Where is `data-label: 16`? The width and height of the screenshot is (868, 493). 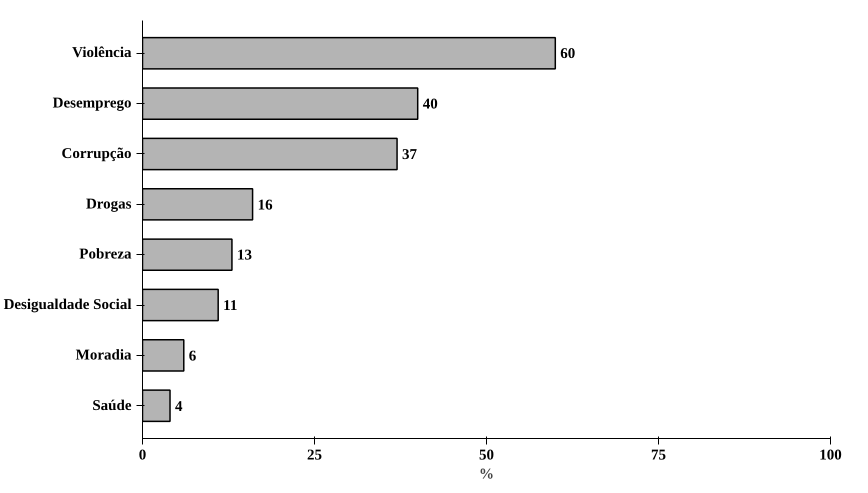 data-label: 16 is located at coordinates (266, 205).